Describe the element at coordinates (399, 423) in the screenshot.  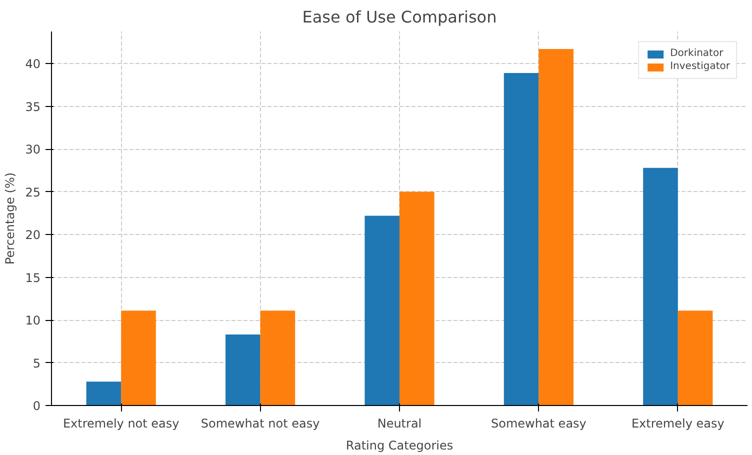
I see `x-tick-label: Neutral` at that location.